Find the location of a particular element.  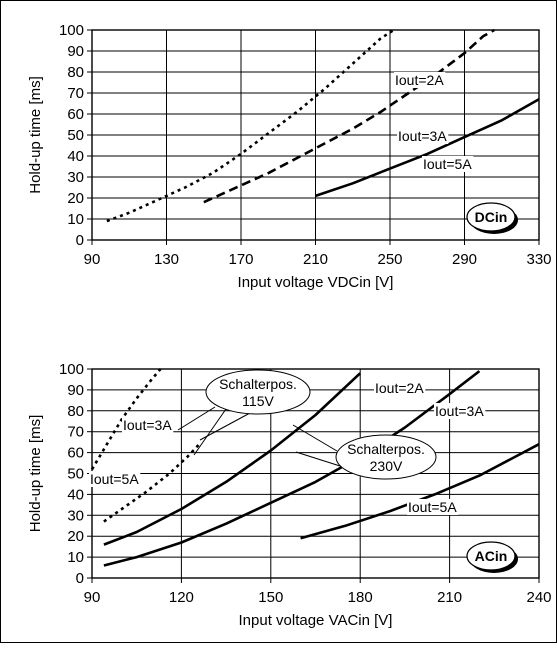

ac-series-label-230v-2a: Iout=2A is located at coordinates (399, 388).